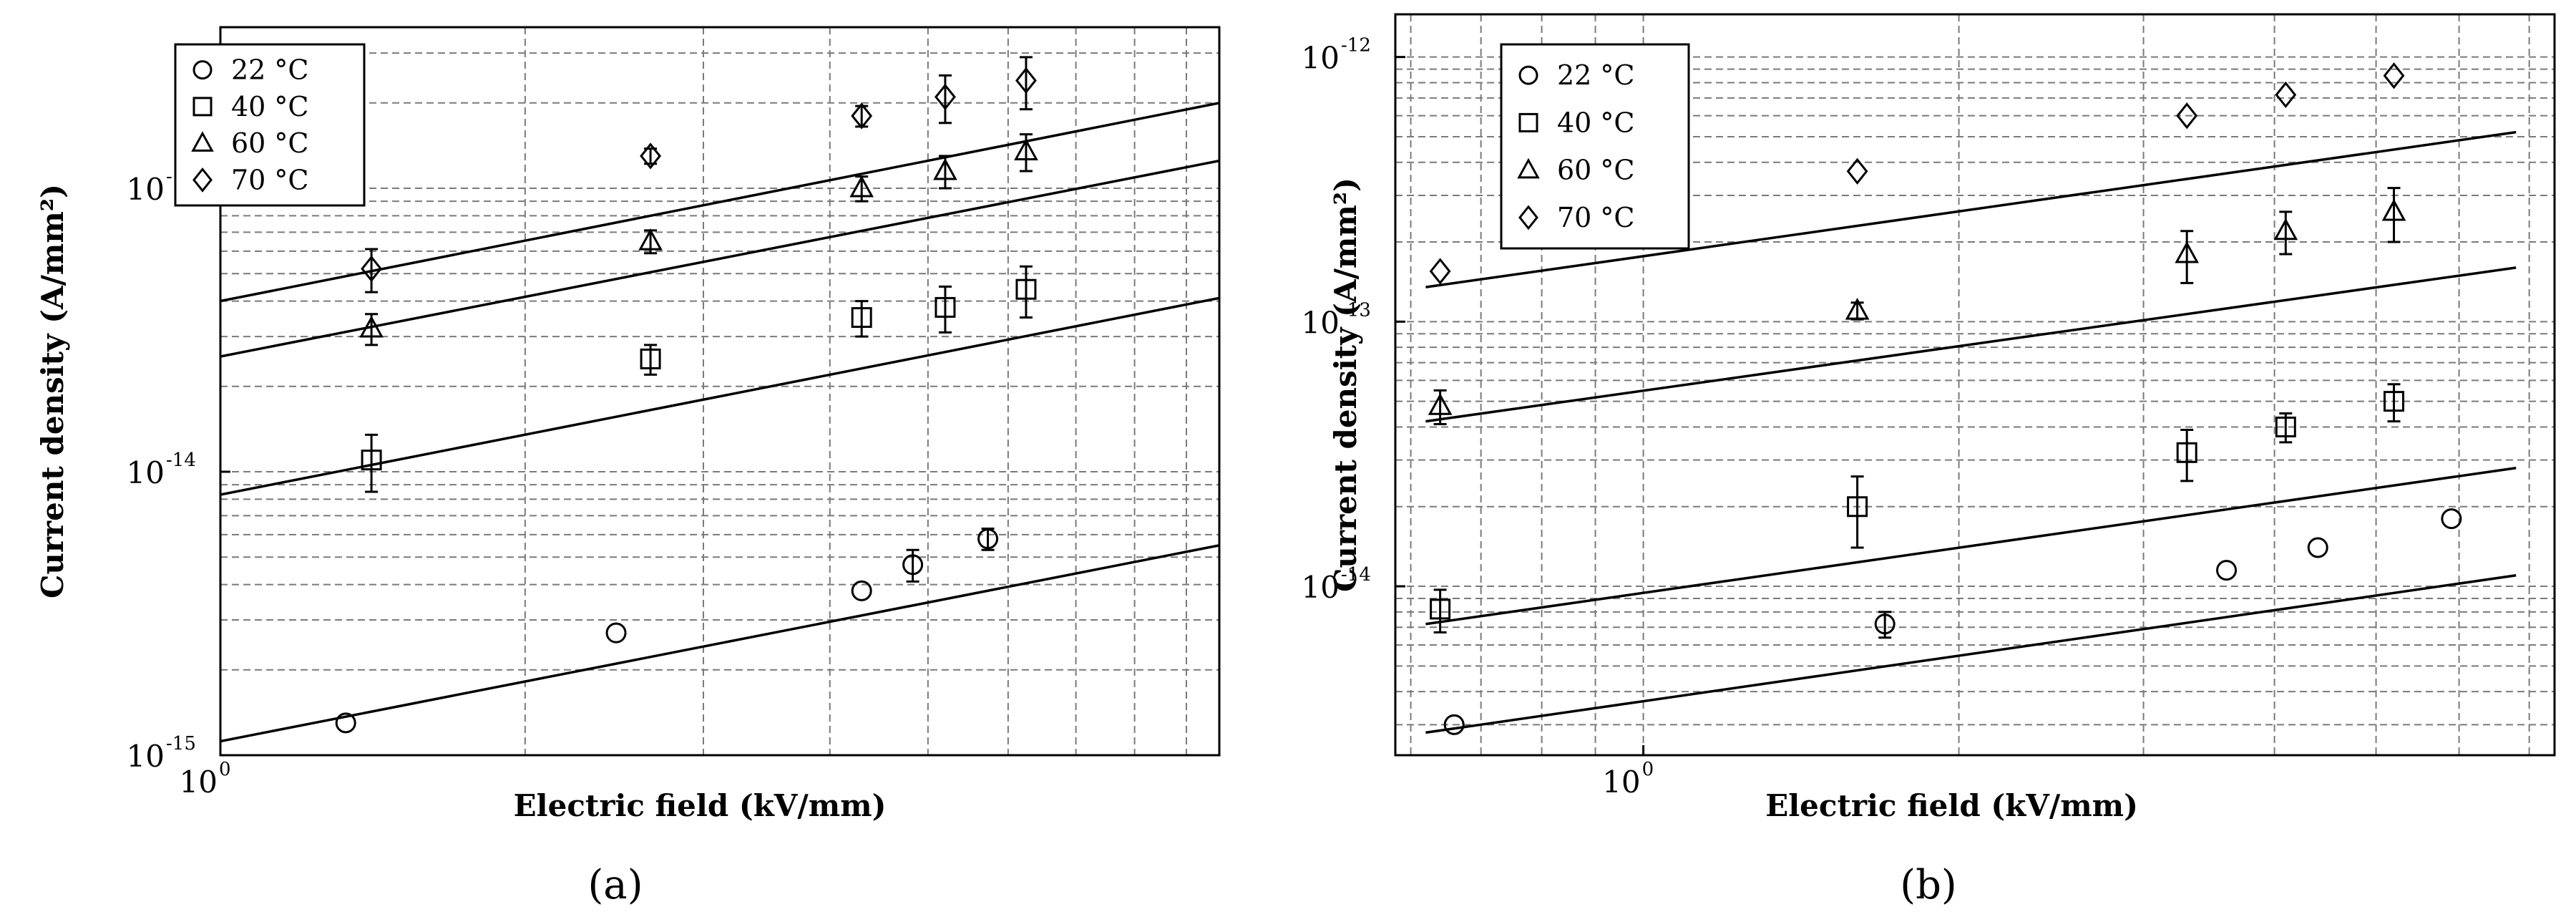 This screenshot has width=2576, height=922. What do you see at coordinates (181, 744) in the screenshot?
I see `y-tick-exponent: -15` at bounding box center [181, 744].